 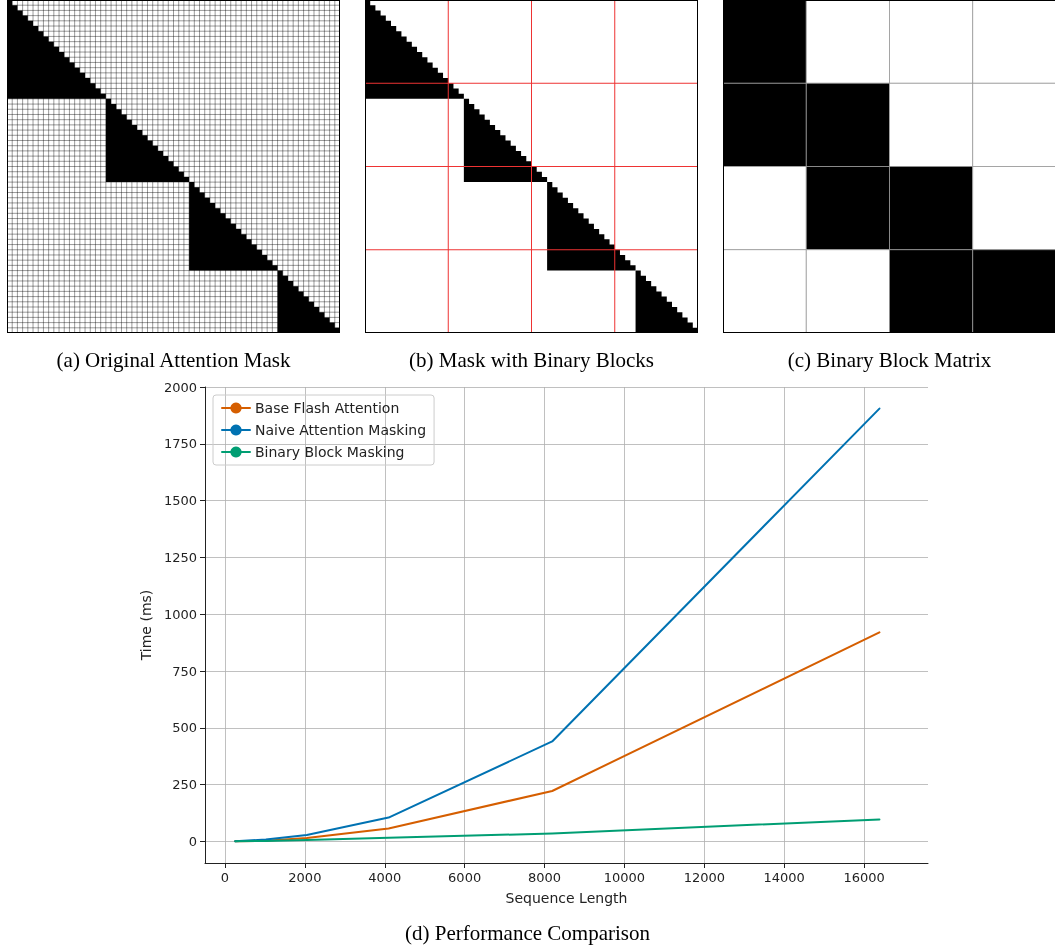 What do you see at coordinates (544, 877) in the screenshot?
I see `x-tick-label: 8000` at bounding box center [544, 877].